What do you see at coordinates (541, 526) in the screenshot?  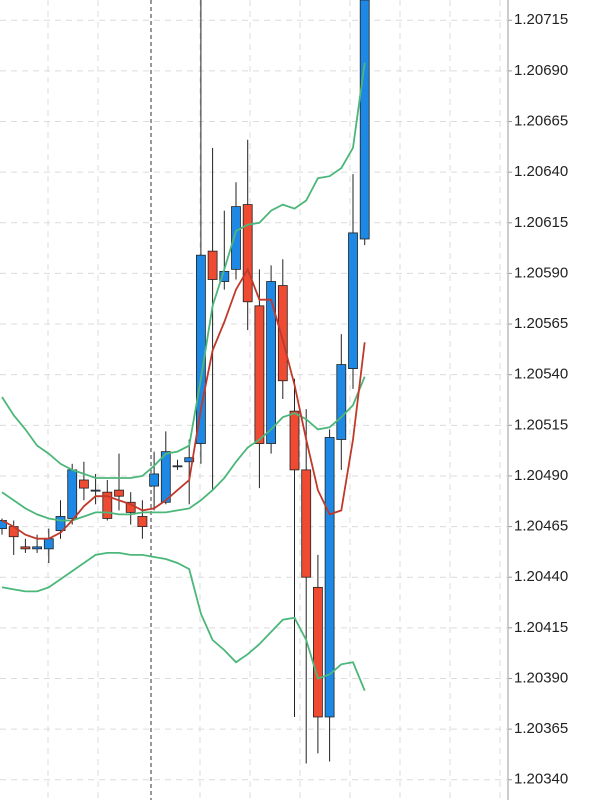 I see `y-tick-label: 1.20465` at bounding box center [541, 526].